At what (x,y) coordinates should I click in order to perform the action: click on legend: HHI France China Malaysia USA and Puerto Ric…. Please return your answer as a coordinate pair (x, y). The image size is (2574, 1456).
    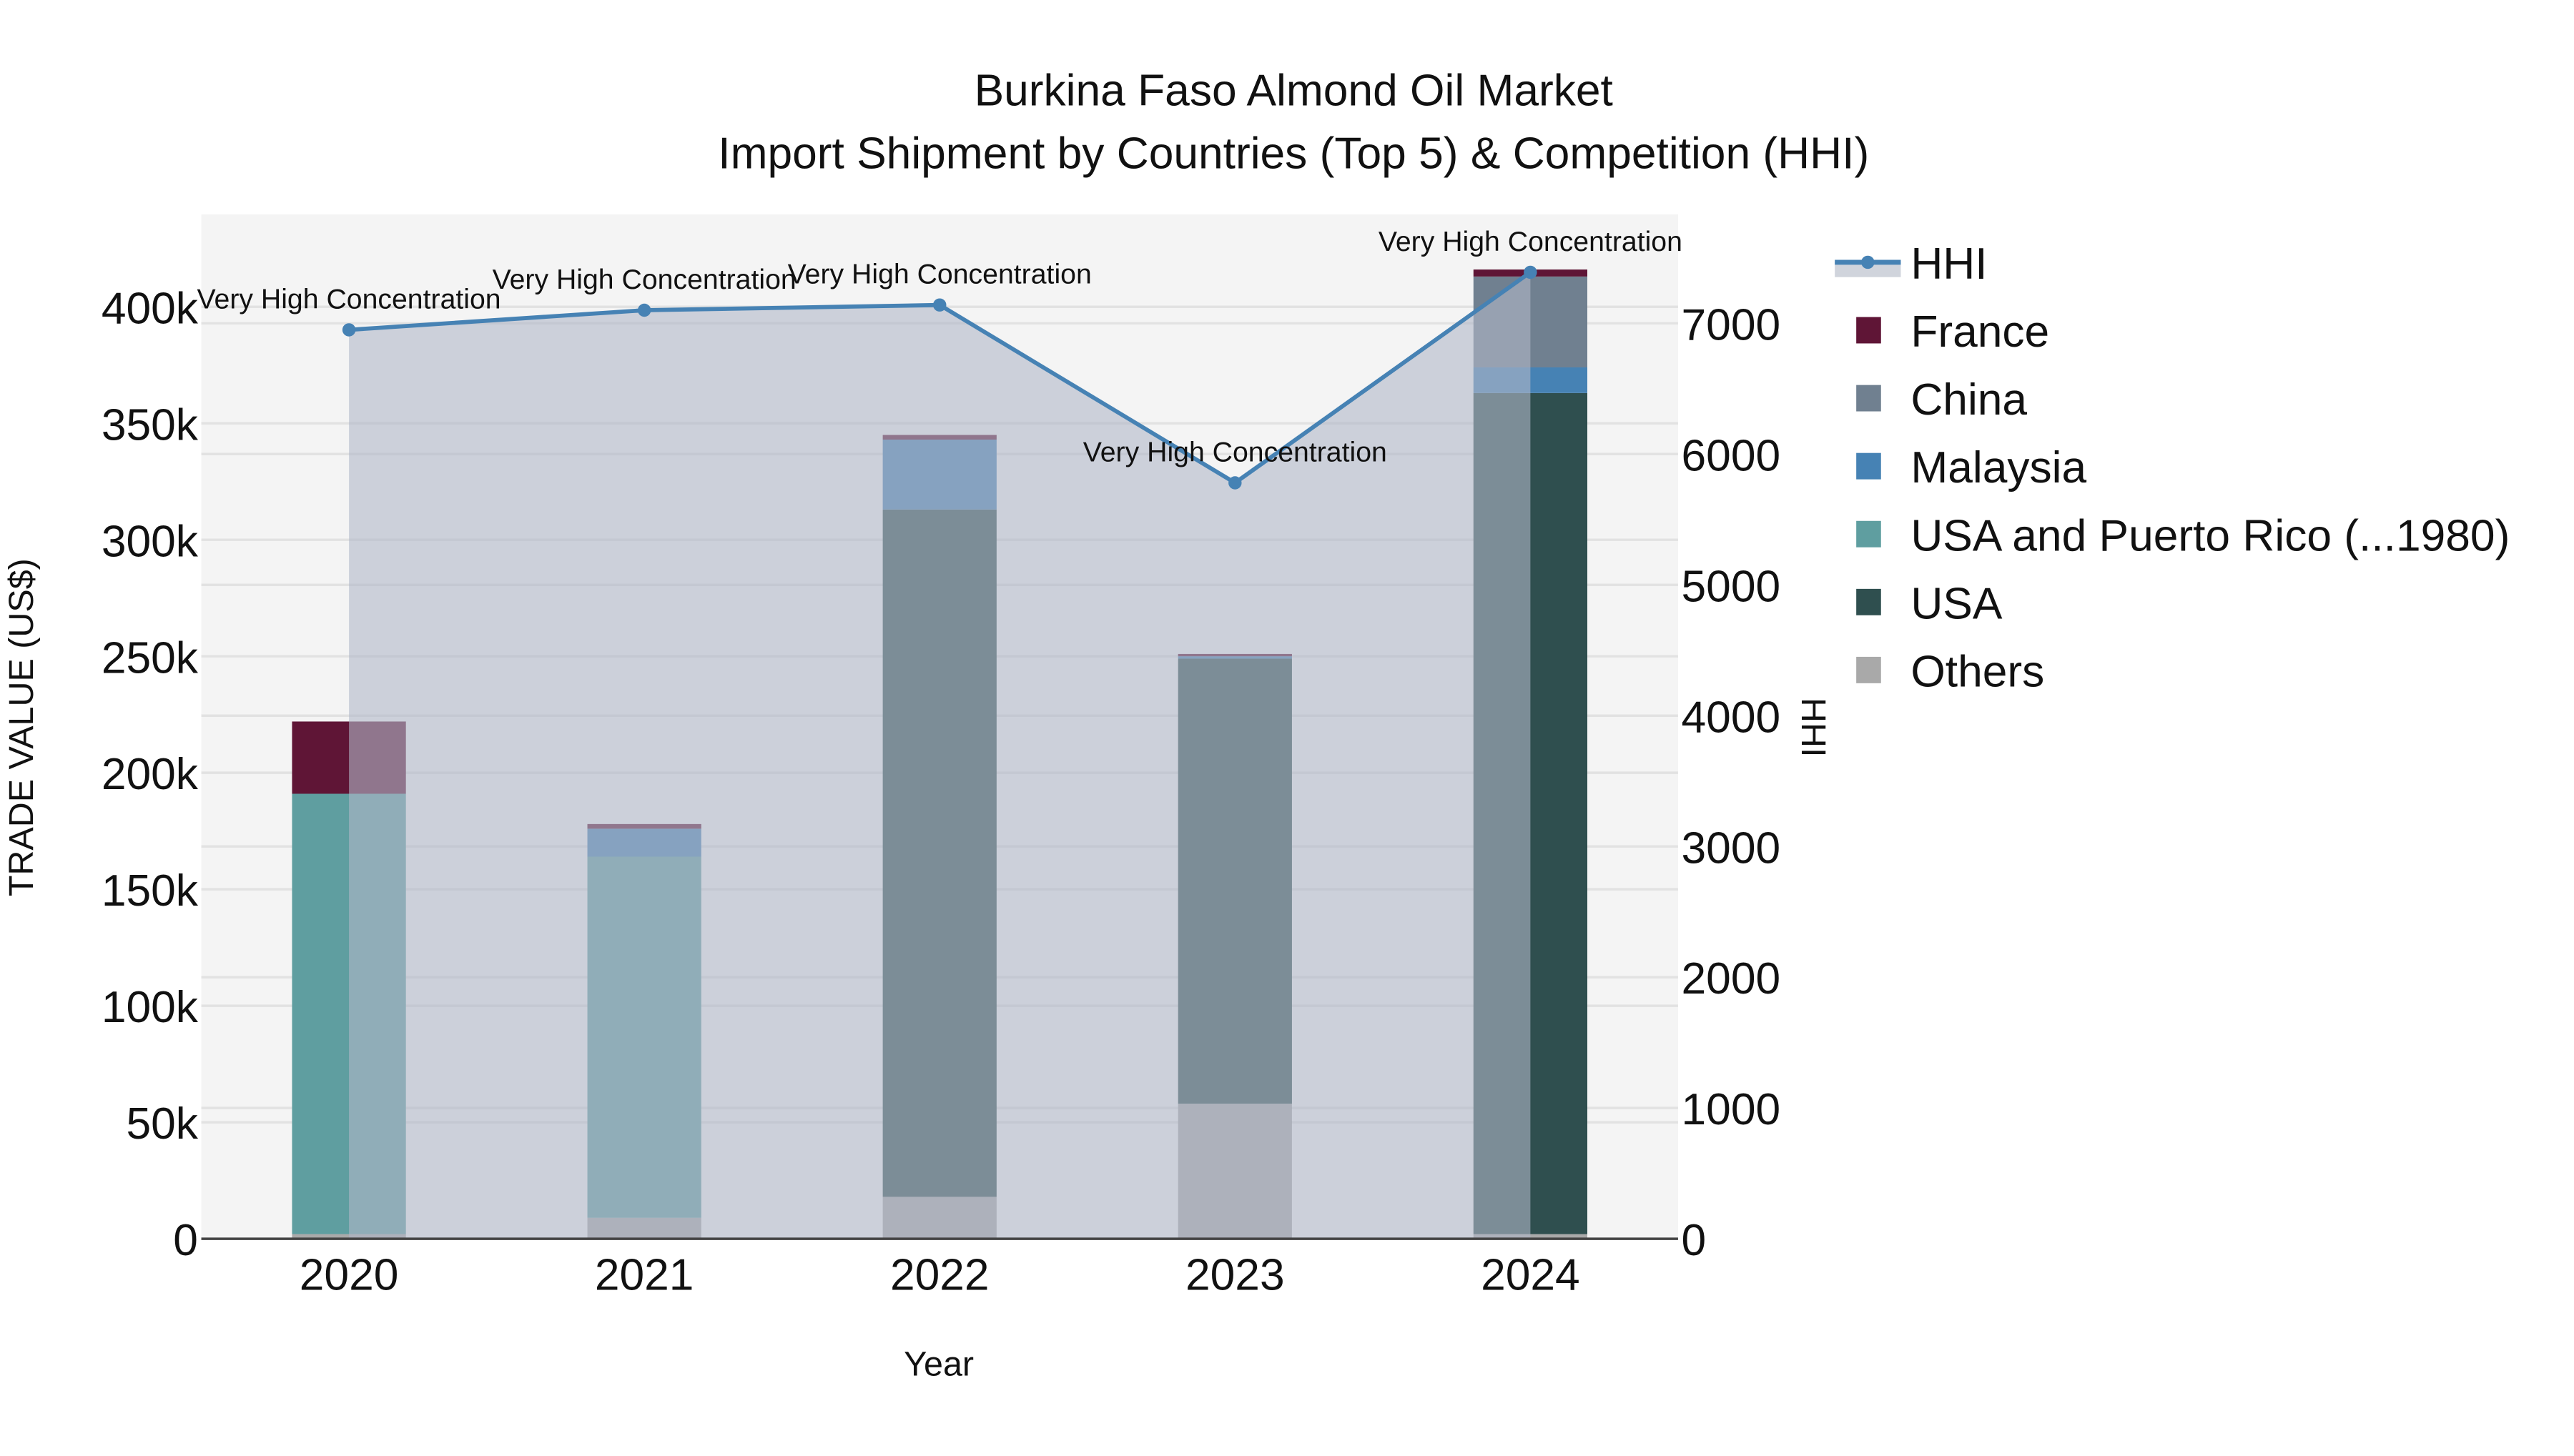
    Looking at the image, I should click on (2172, 467).